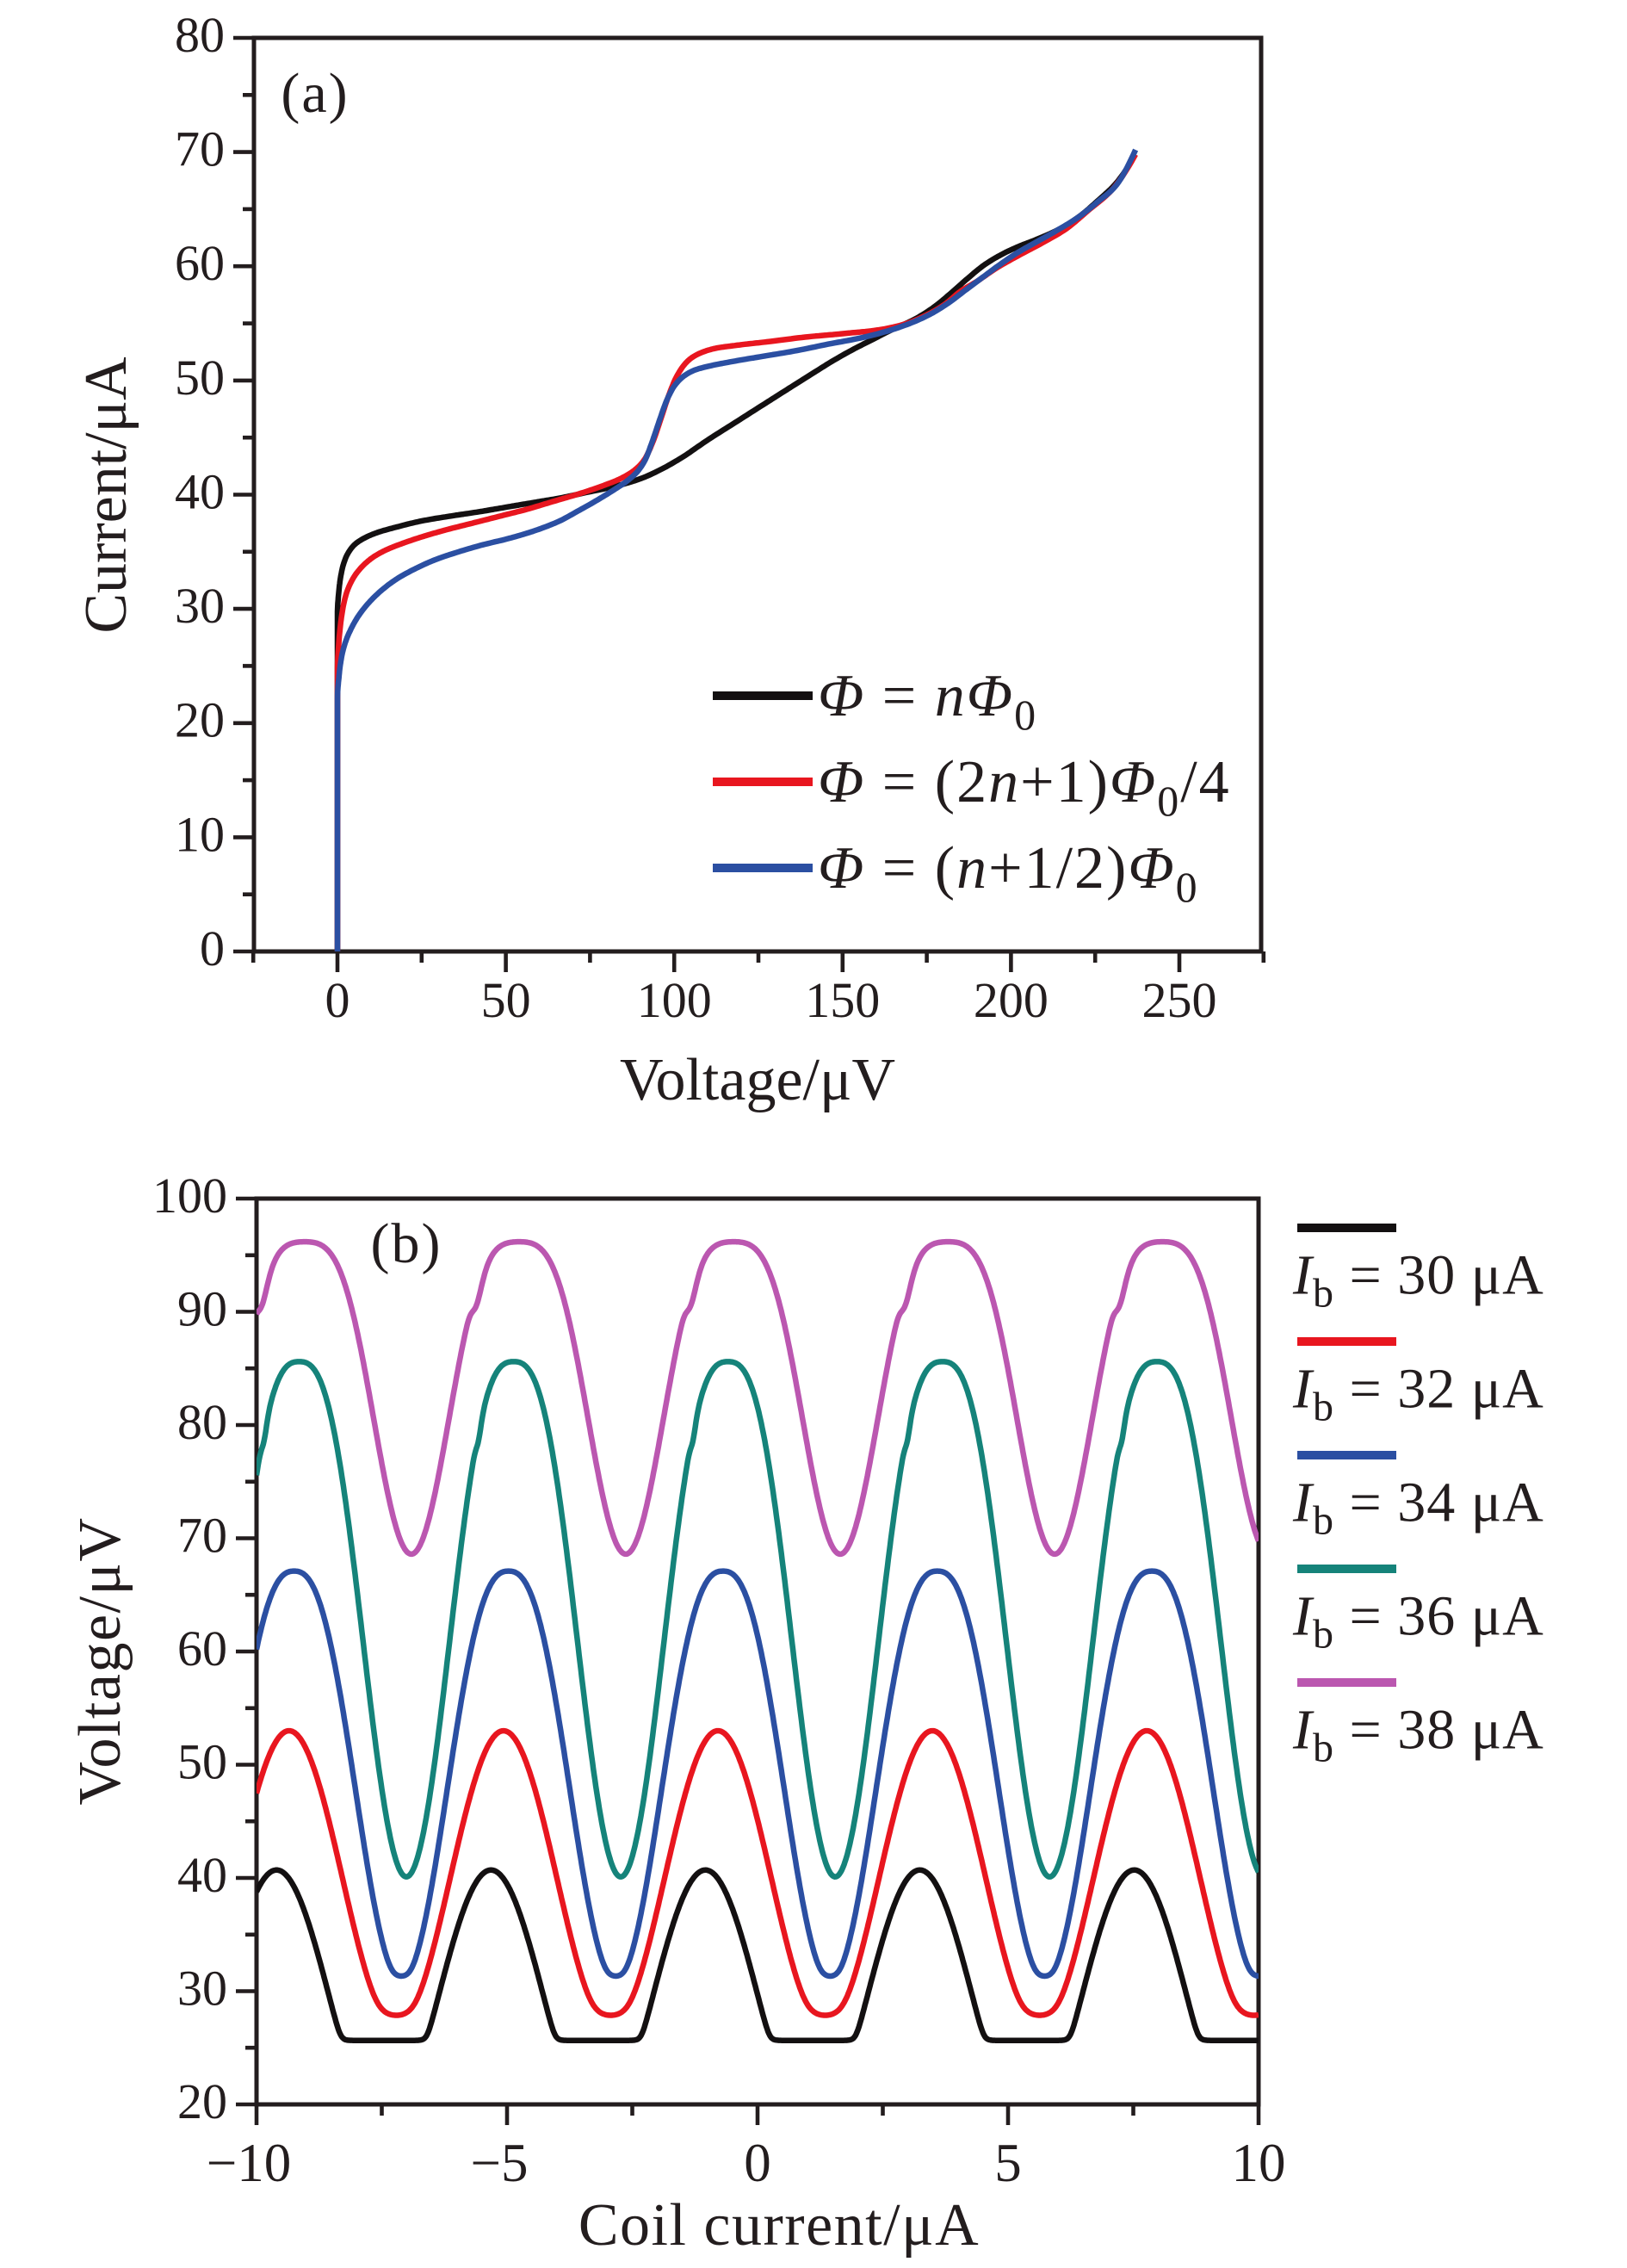 The width and height of the screenshot is (1627, 2268). Describe the element at coordinates (406, 1243) in the screenshot. I see `svg-text: (b)` at that location.